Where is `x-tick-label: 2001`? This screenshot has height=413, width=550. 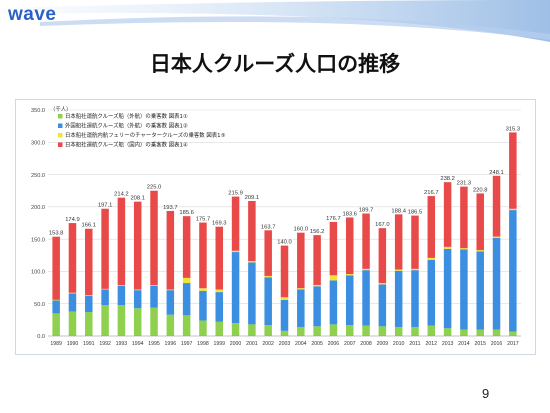
x-tick-label: 2001 is located at coordinates (252, 344).